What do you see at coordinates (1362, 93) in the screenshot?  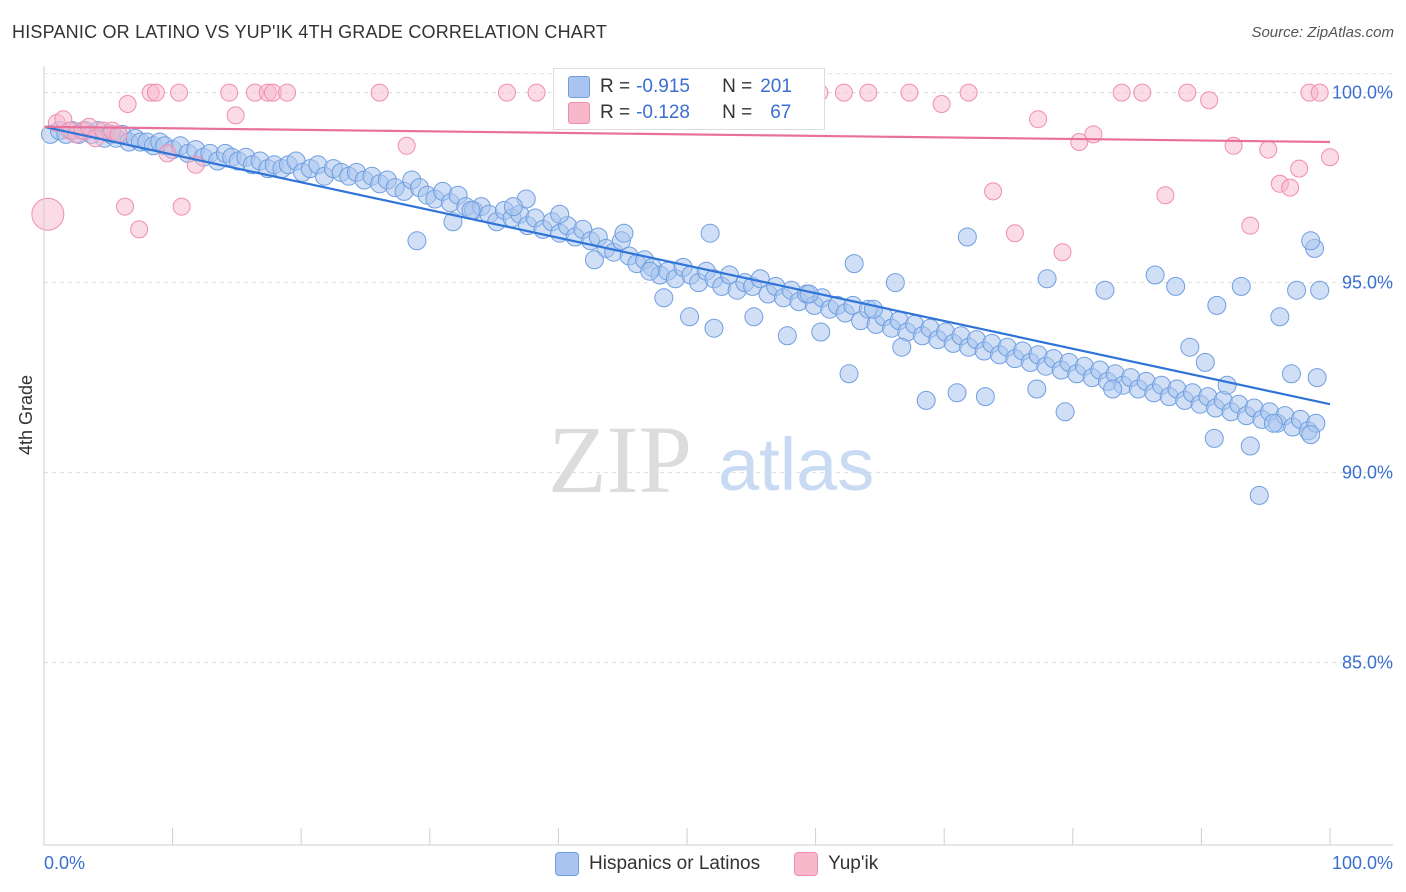 I see `y-tick-label: 100.0%` at bounding box center [1362, 93].